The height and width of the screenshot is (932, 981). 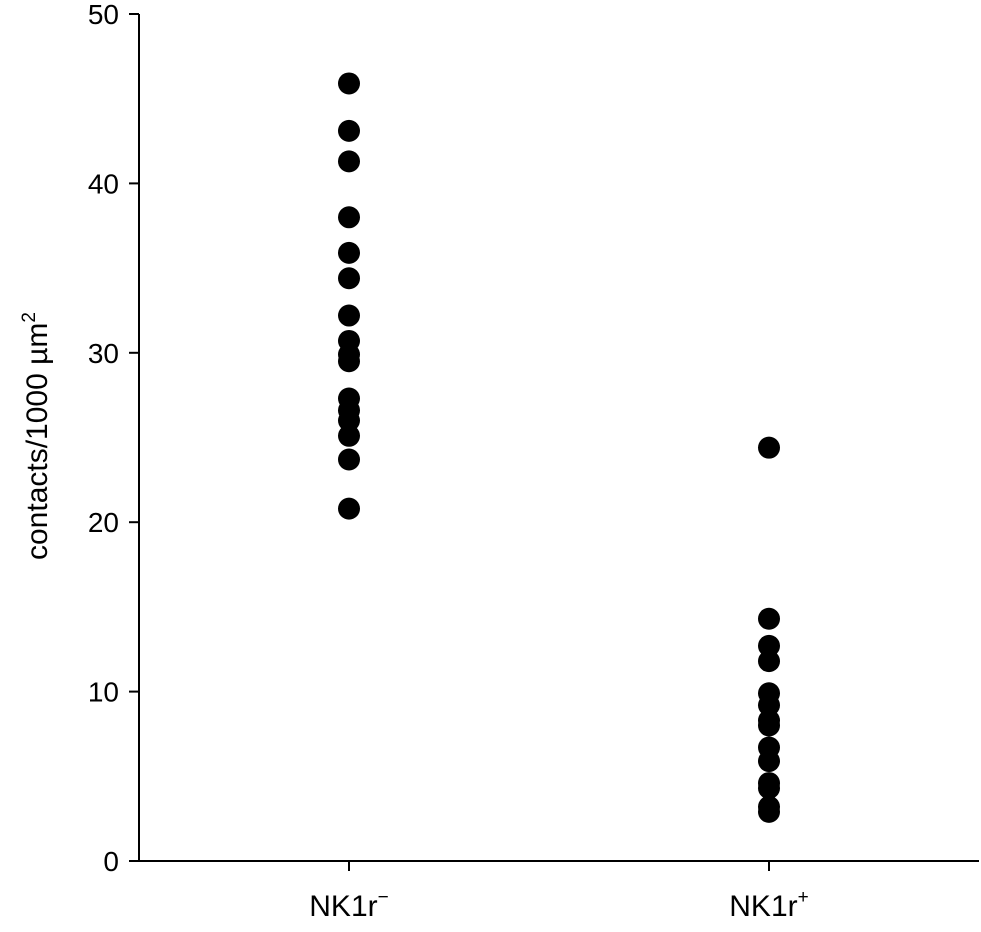 I want to click on x-axis: NK1r− NK1r+, so click(x=559, y=891).